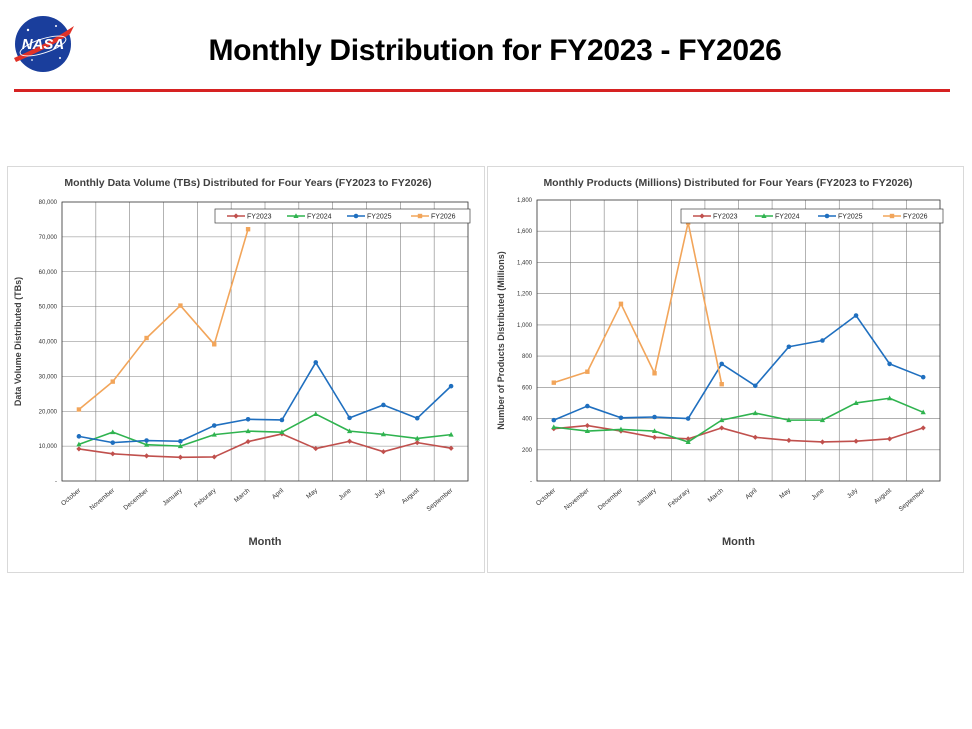 The height and width of the screenshot is (729, 972). What do you see at coordinates (18, 341) in the screenshot?
I see `y-axis-label: Data Volume Distributed (TBs)` at bounding box center [18, 341].